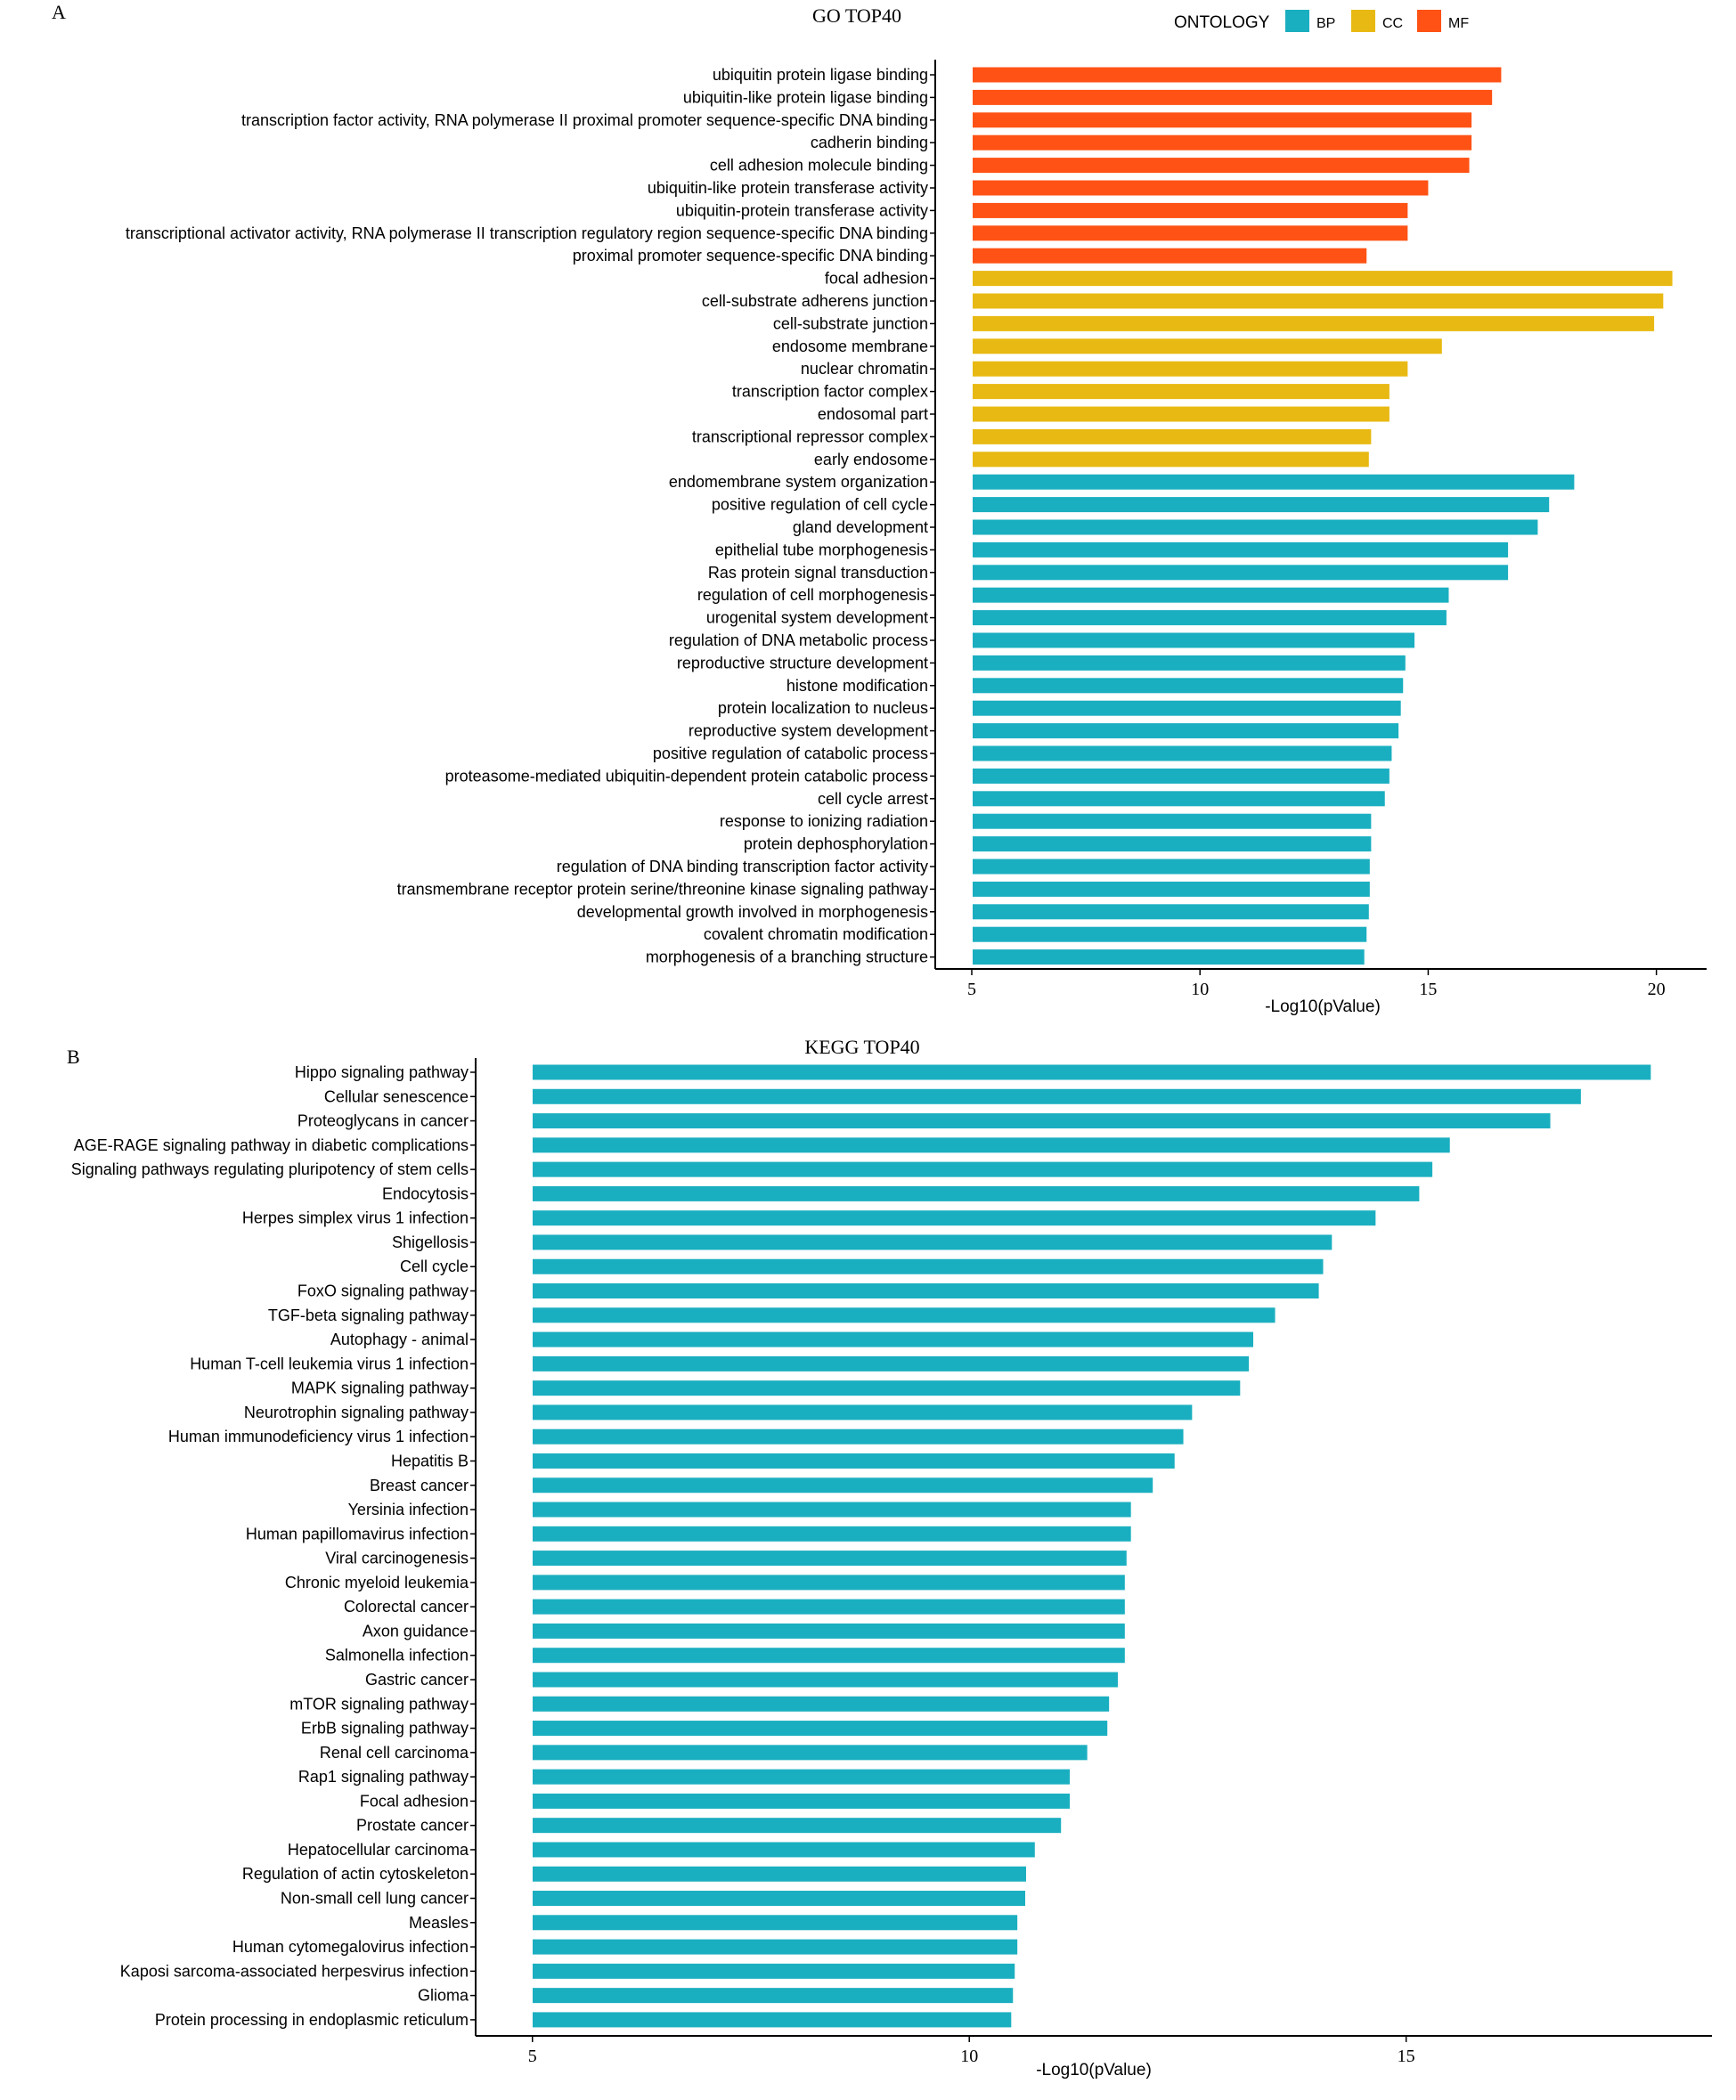 This screenshot has width=1736, height=2100. What do you see at coordinates (1297, 21) in the screenshot?
I see `legend-swatch-bp` at bounding box center [1297, 21].